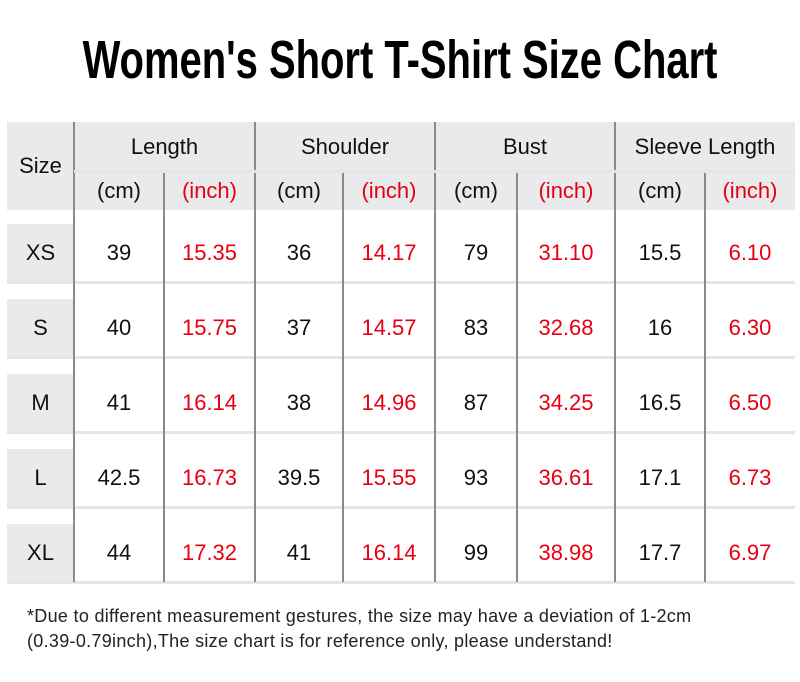 The width and height of the screenshot is (800, 682). What do you see at coordinates (750, 402) in the screenshot?
I see `table-cell: 6.50` at bounding box center [750, 402].